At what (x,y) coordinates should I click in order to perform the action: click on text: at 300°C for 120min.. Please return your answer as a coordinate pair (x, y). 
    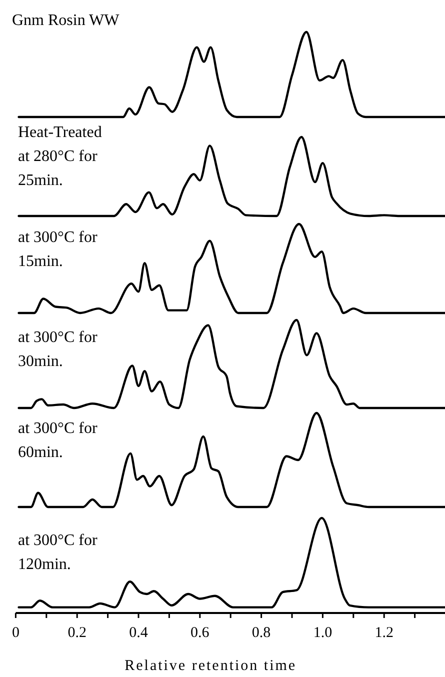
    Looking at the image, I should click on (58, 552).